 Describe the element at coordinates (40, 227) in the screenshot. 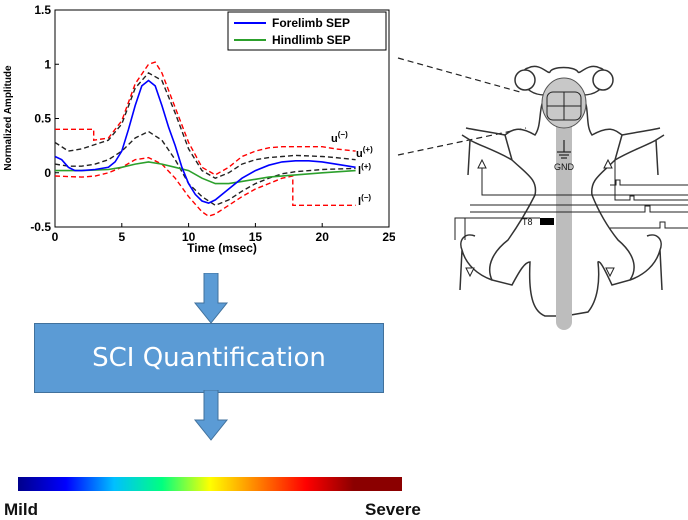

I see `y-tick-label: -0.5` at that location.